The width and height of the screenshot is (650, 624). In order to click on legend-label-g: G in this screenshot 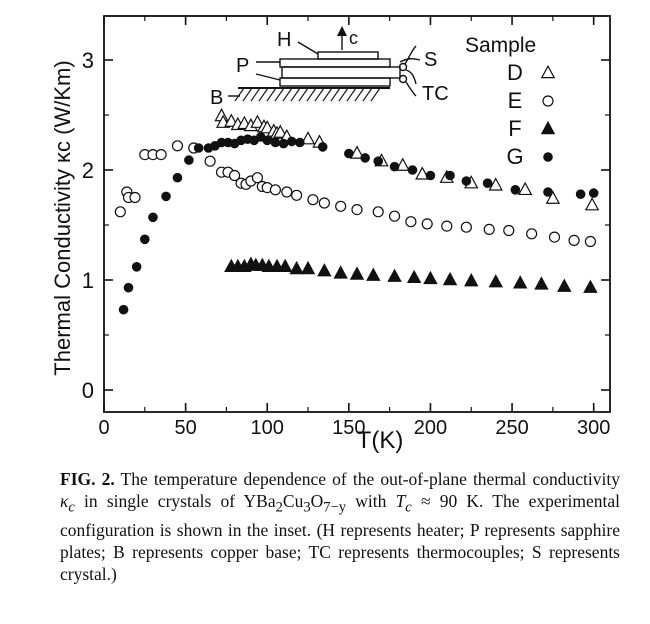, I will do `click(514, 156)`.